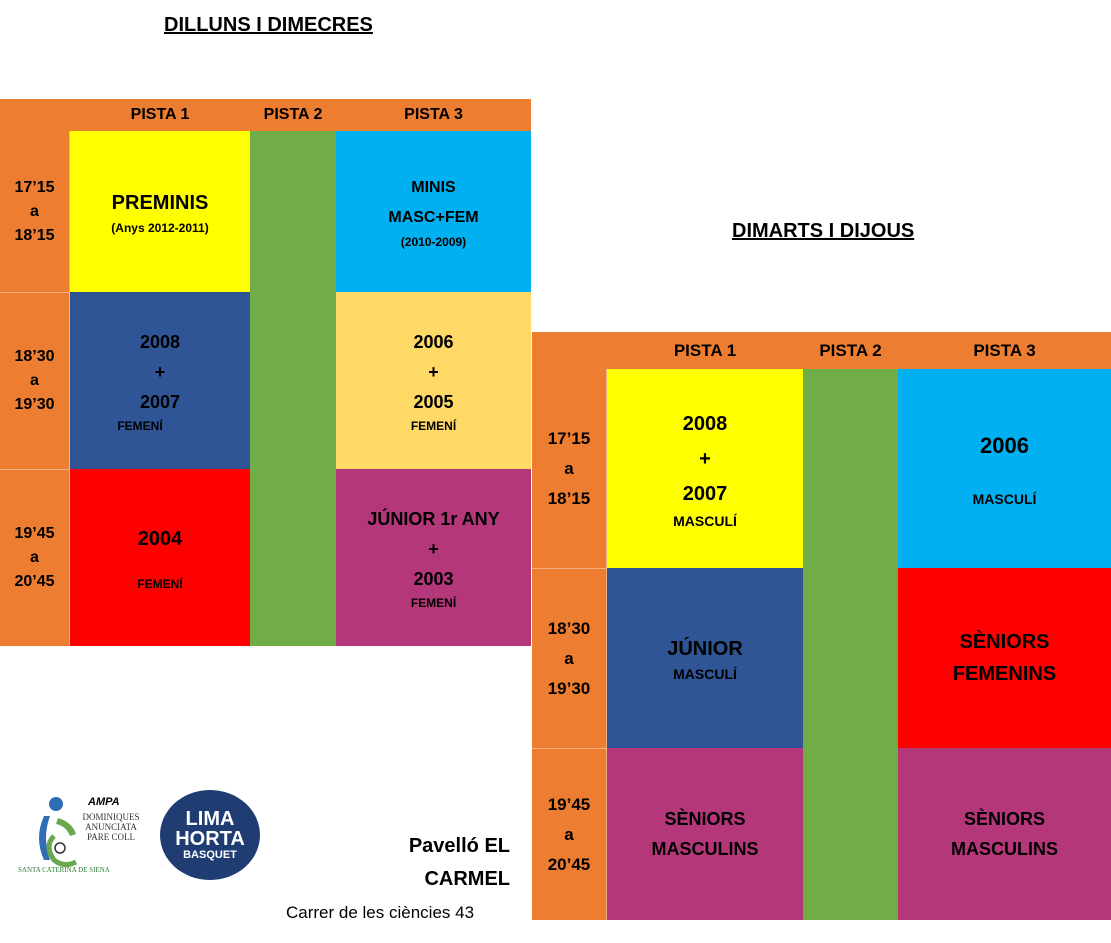  What do you see at coordinates (1004, 658) in the screenshot?
I see `slot-right-p3-r2: SÈNIORS FEMENINS` at bounding box center [1004, 658].